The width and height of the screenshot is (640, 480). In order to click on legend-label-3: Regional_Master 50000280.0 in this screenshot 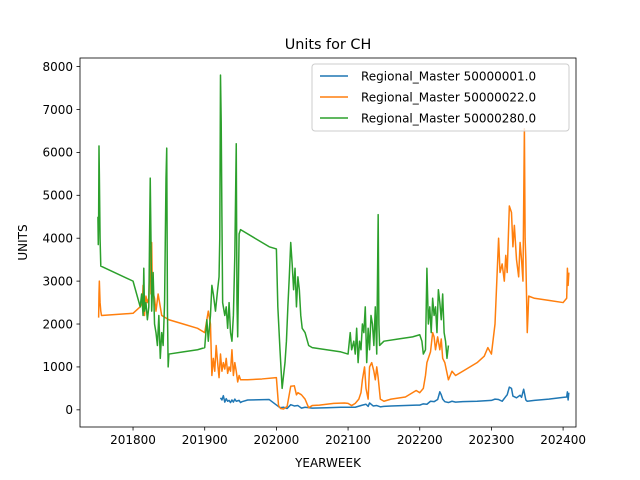, I will do `click(448, 119)`.